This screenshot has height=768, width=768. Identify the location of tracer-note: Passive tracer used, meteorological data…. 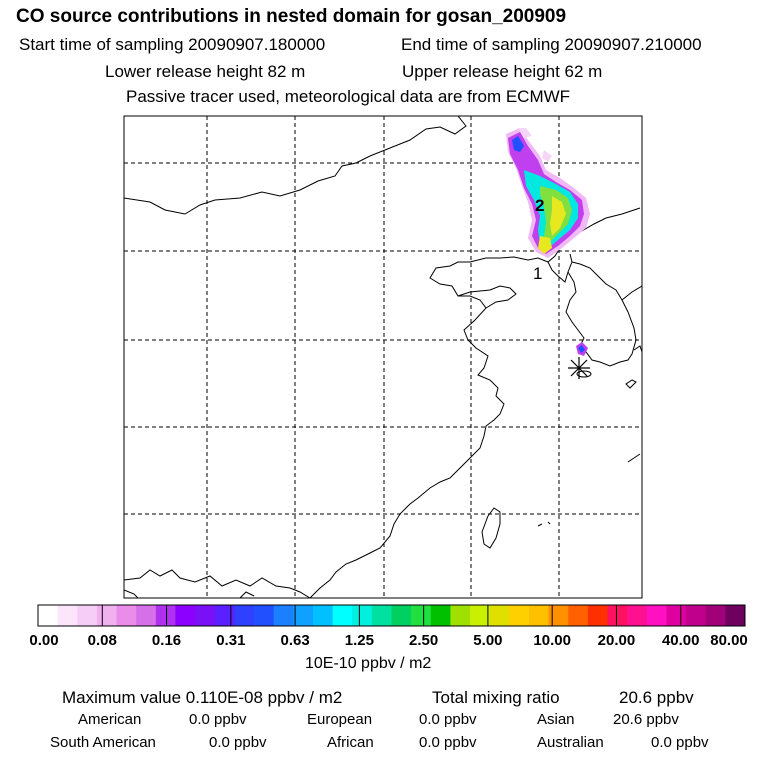
(348, 96).